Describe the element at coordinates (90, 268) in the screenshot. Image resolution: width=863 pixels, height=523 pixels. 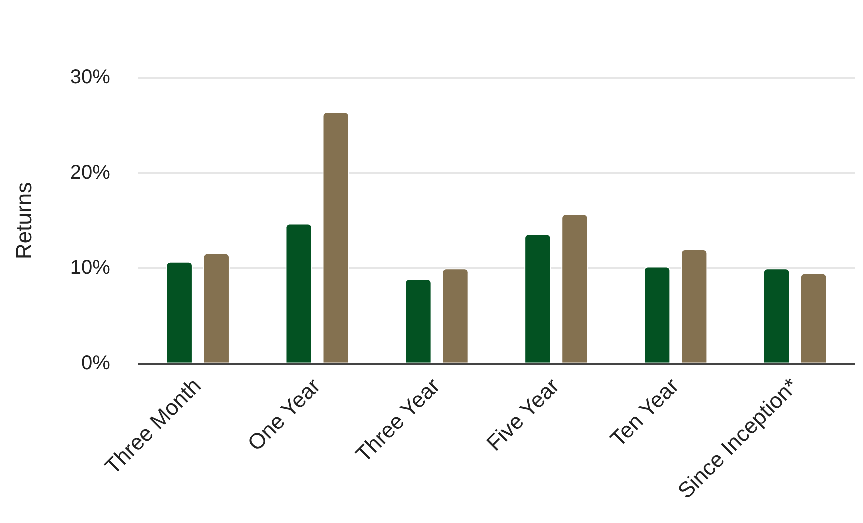
I see `y-tick-label: 10%` at that location.